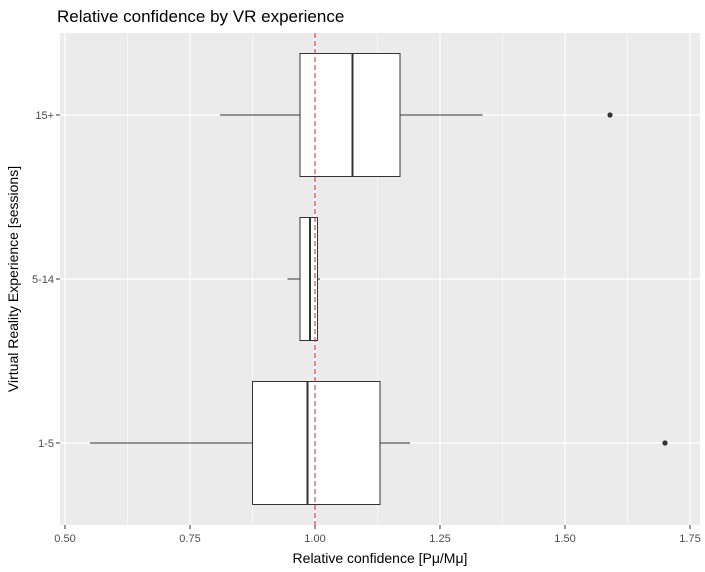 The image size is (705, 572). What do you see at coordinates (564, 539) in the screenshot?
I see `x-tick-label: 1.50` at bounding box center [564, 539].